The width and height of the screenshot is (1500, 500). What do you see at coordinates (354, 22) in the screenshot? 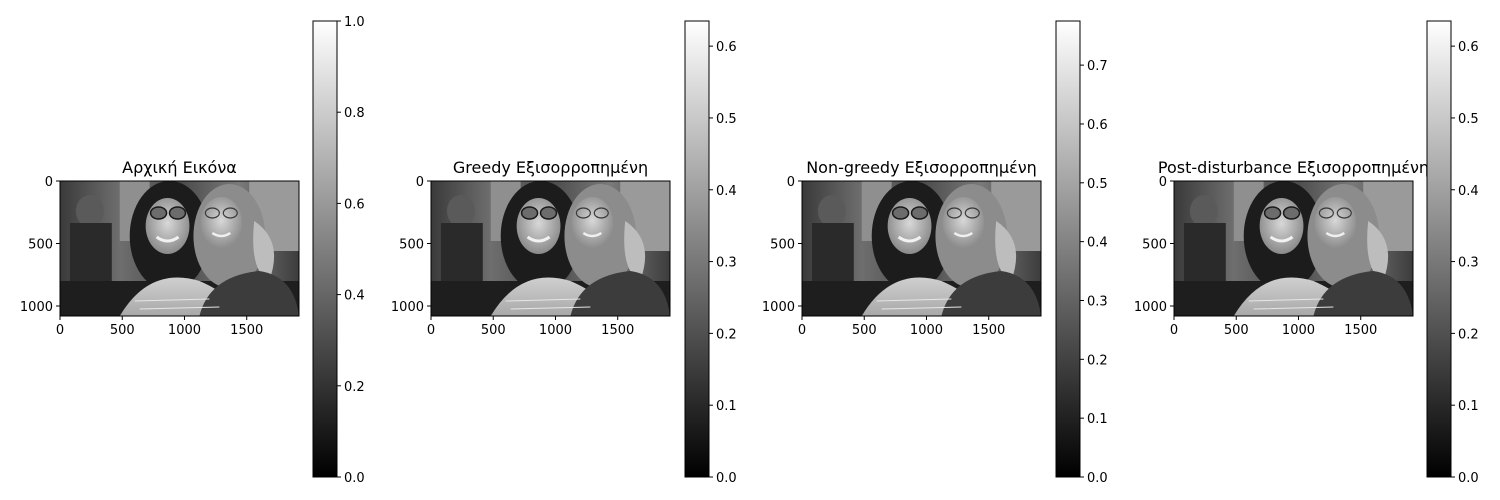
I see `colorbar-tick-label: 1.0` at bounding box center [354, 22].